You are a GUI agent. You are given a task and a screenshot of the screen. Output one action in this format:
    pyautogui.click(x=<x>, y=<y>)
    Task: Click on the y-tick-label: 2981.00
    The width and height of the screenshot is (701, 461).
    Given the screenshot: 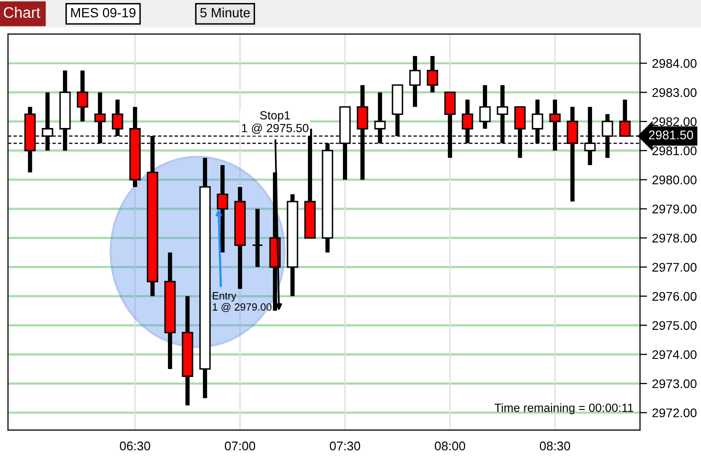 What is the action you would take?
    pyautogui.click(x=674, y=151)
    